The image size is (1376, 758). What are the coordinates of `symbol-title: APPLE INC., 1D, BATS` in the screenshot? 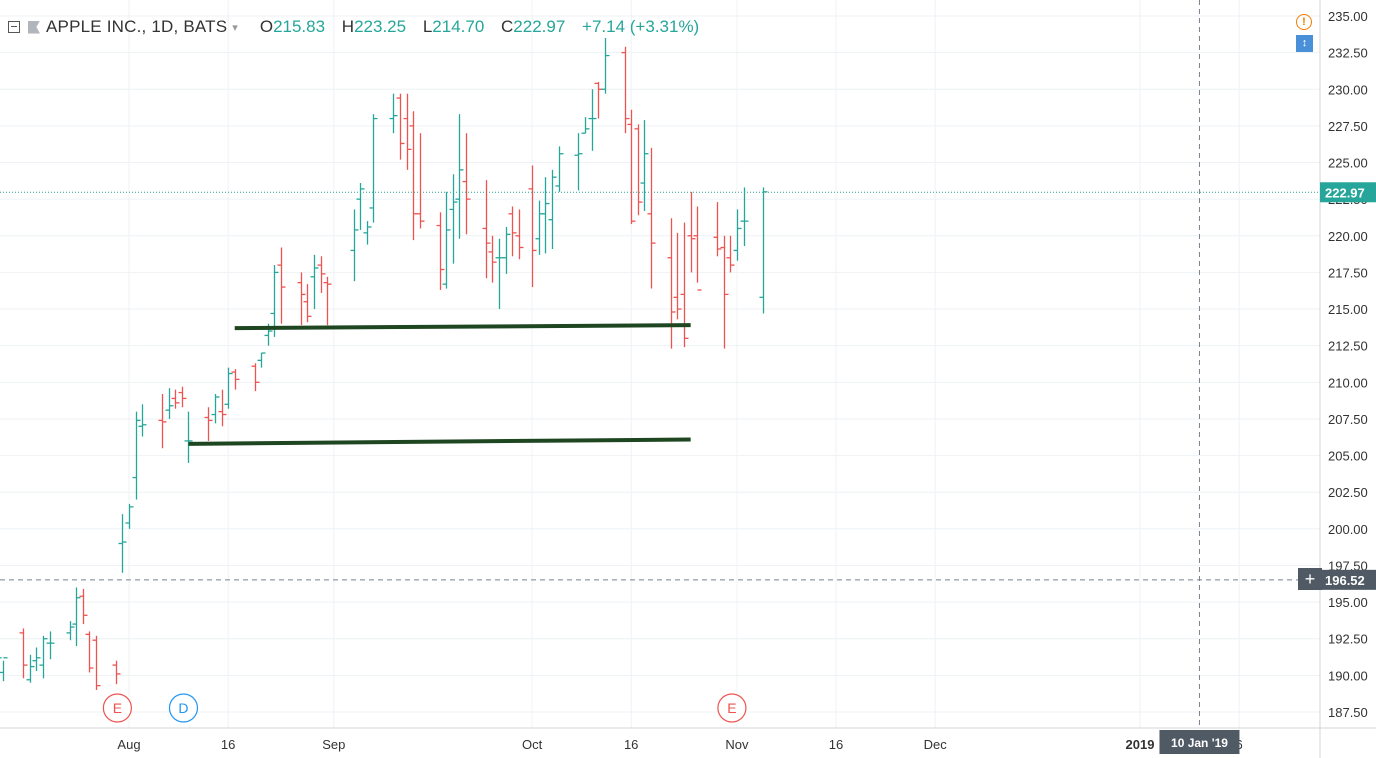 It's located at (137, 26).